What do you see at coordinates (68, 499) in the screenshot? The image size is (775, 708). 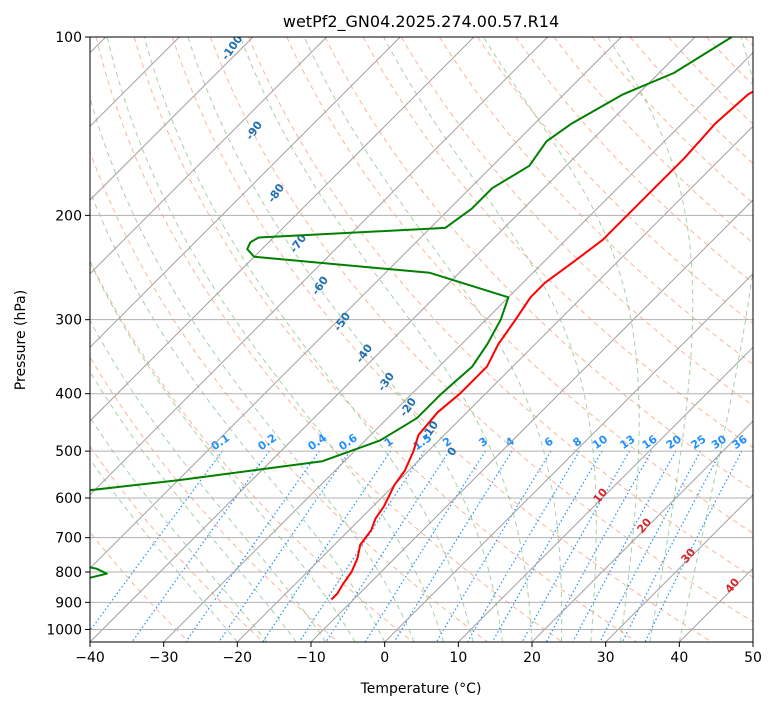 I see `y-tick-label: 600` at bounding box center [68, 499].